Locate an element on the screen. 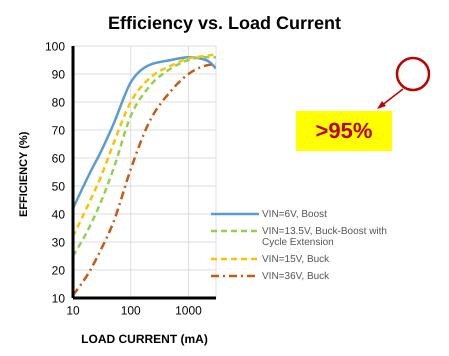  y-tick-label: 30 is located at coordinates (59, 242).